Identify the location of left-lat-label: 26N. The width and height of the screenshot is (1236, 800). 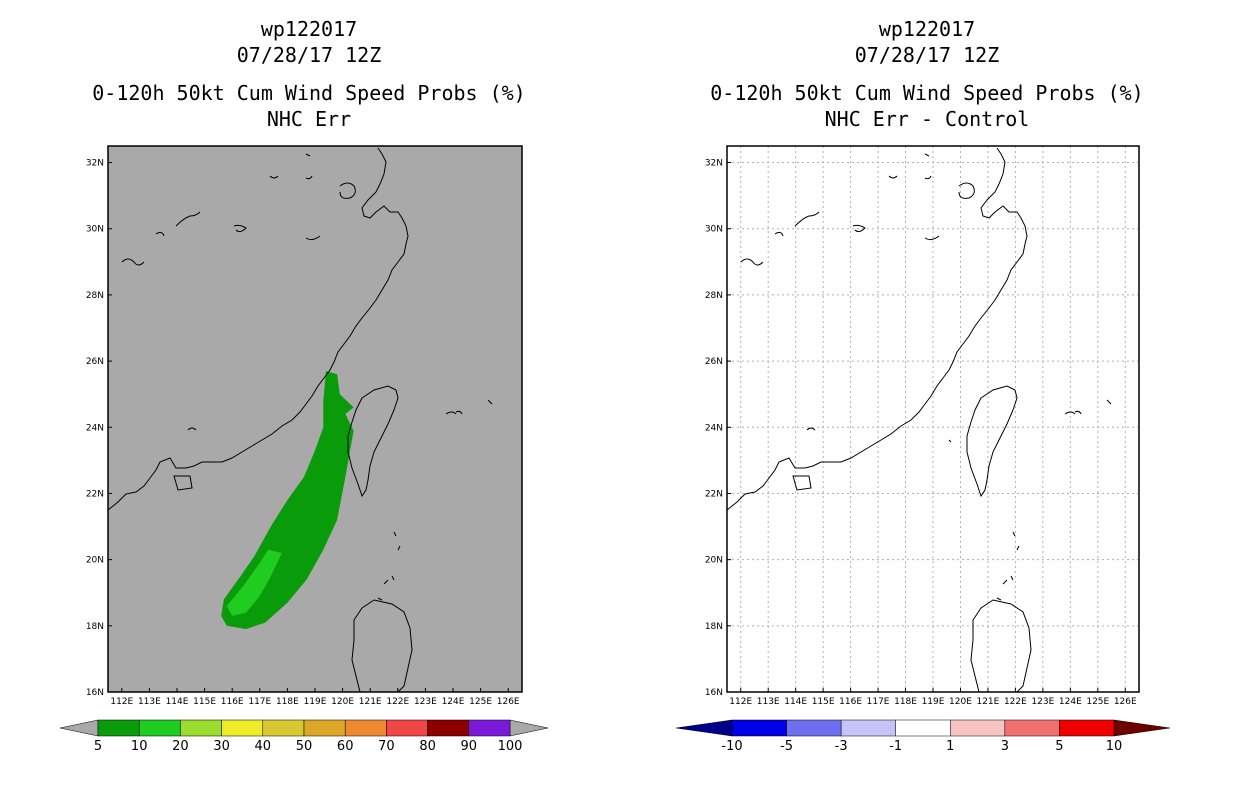
(95, 362).